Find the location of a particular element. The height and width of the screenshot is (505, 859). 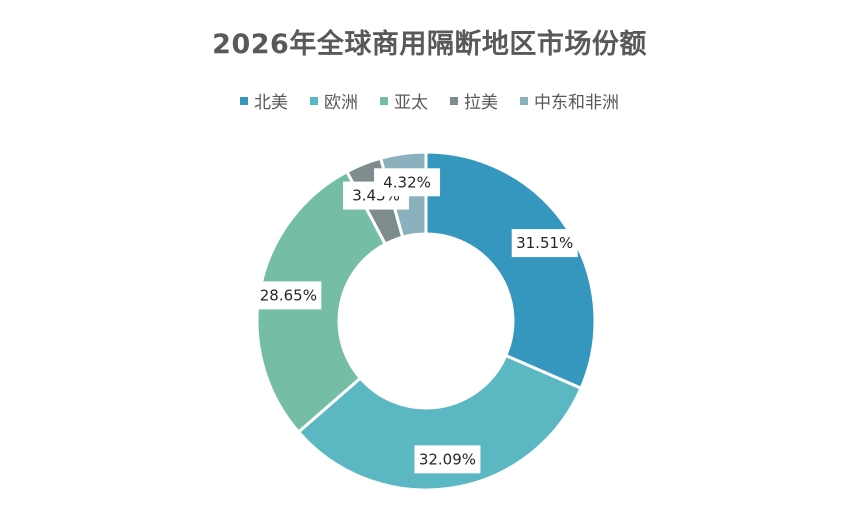

data-label-text: 31.51% is located at coordinates (544, 243).